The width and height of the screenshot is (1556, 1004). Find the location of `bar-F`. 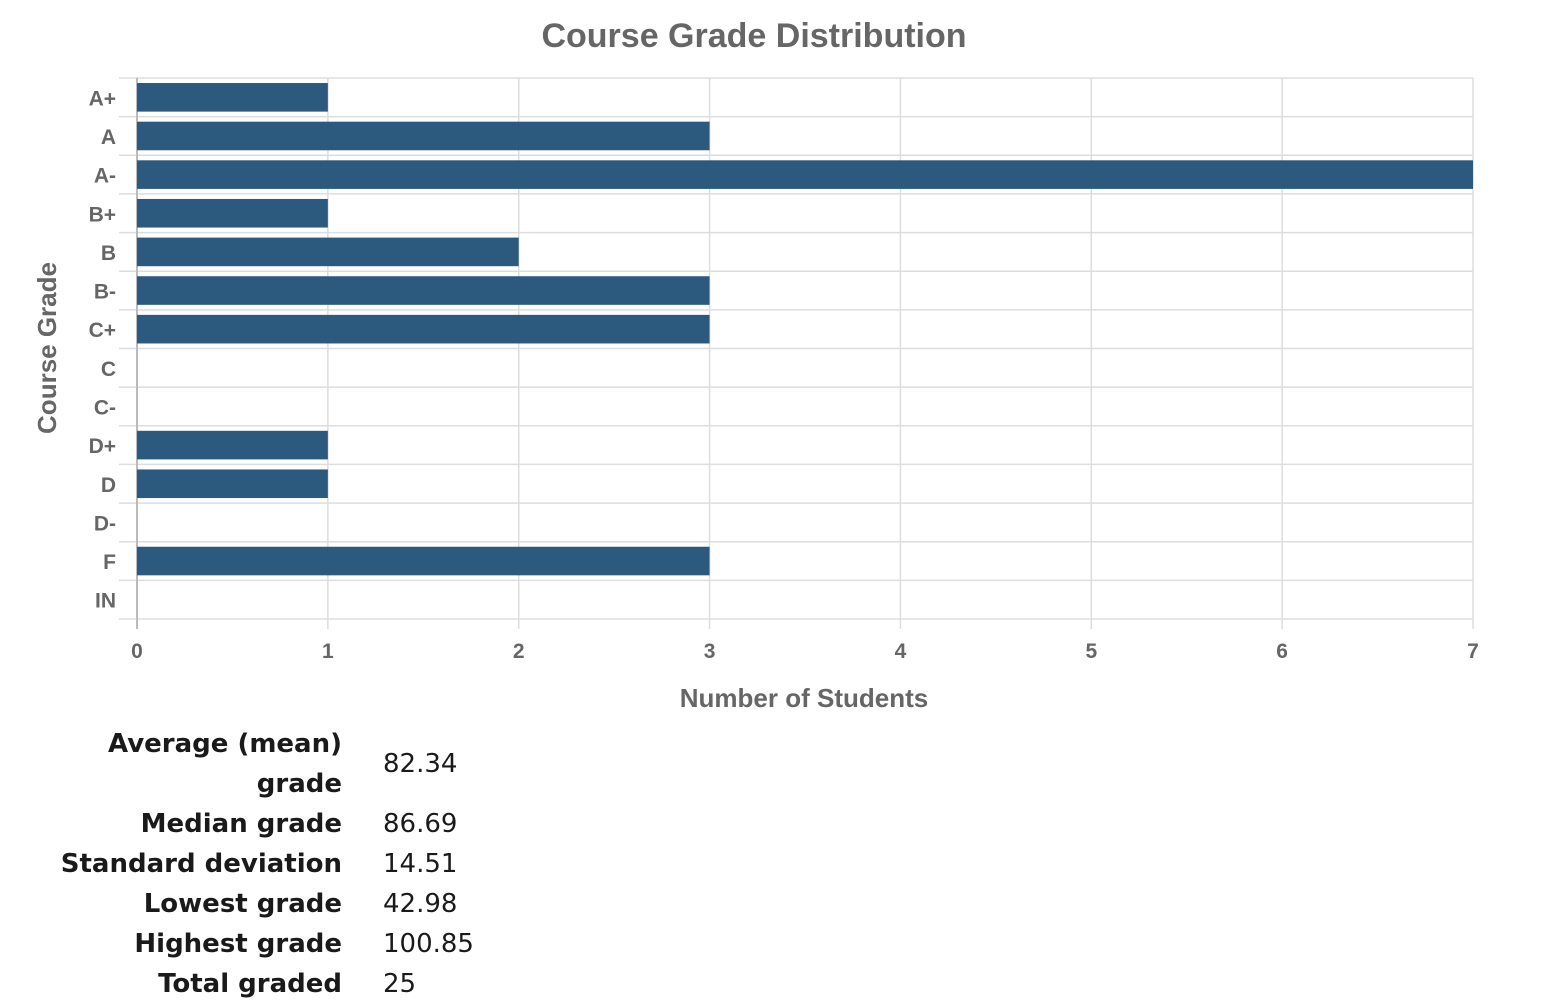

bar-F is located at coordinates (423, 561).